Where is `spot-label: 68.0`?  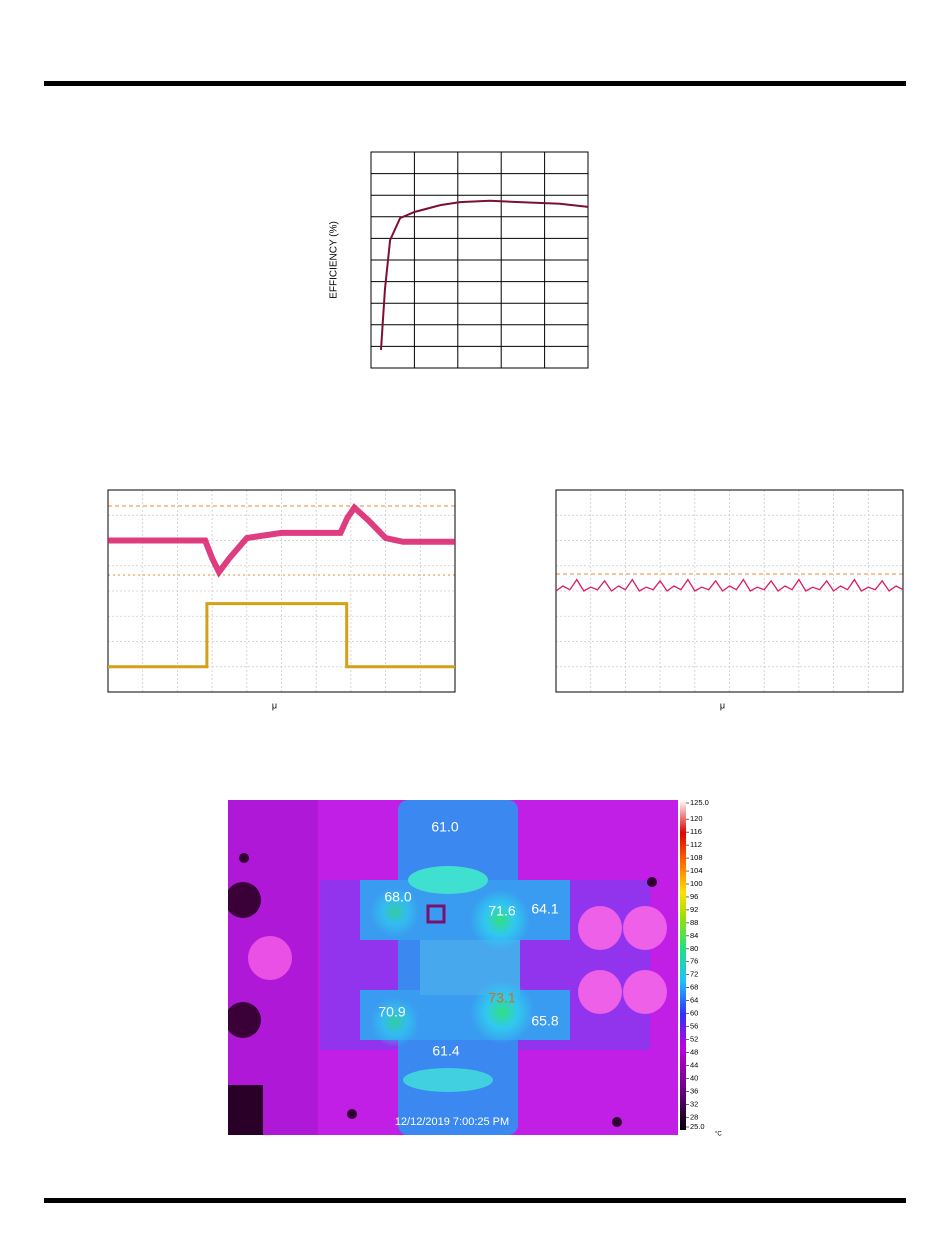
spot-label: 68.0 is located at coordinates (397, 897).